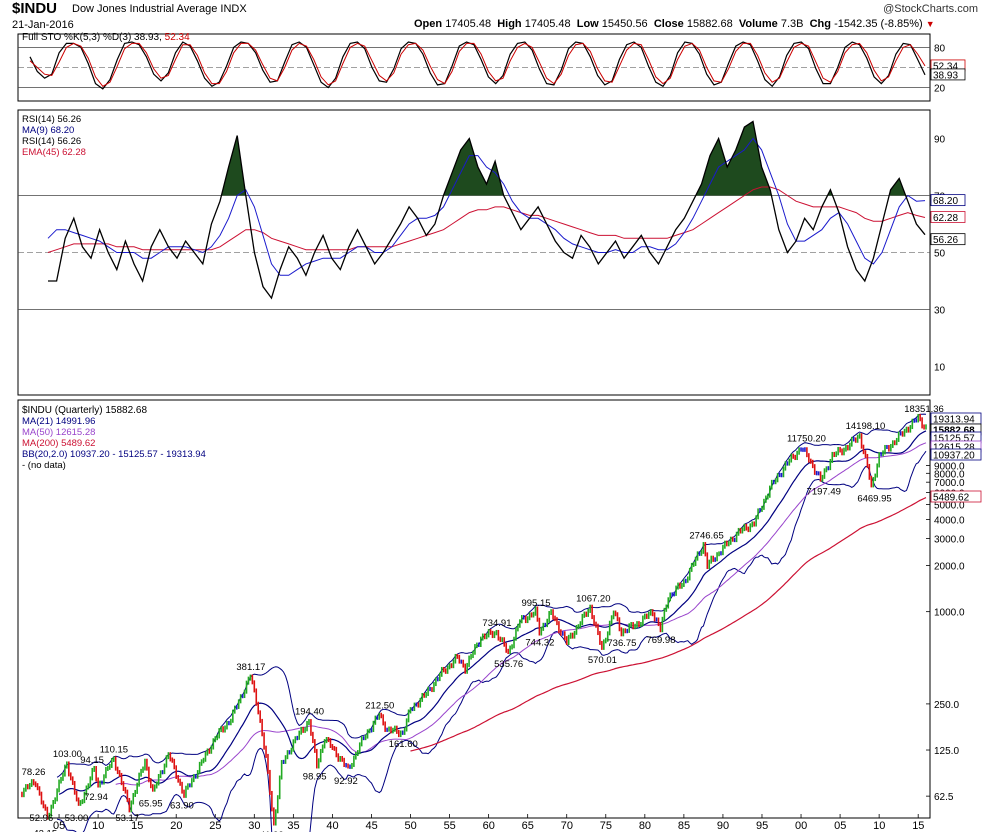  What do you see at coordinates (254, 826) in the screenshot?
I see `x-tick-label: 30` at bounding box center [254, 826].